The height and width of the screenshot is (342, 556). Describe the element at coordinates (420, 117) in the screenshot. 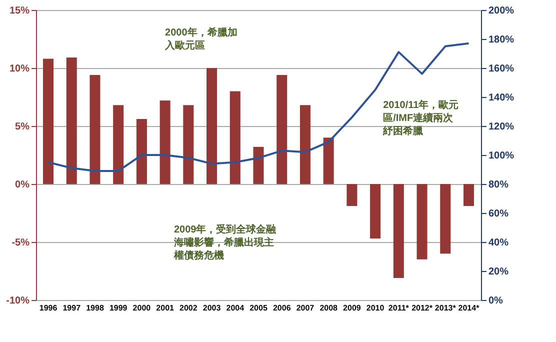

I see `annotation: 2010/11年，歐元區/IMF連續兩次紓困希臘` at that location.